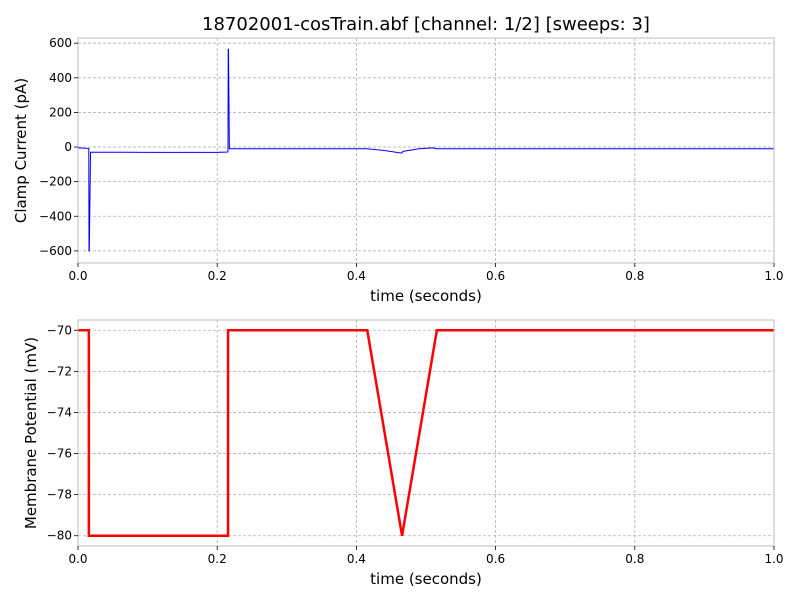  Describe the element at coordinates (773, 559) in the screenshot. I see `membrane-potential-xtick-label: 1.0` at that location.